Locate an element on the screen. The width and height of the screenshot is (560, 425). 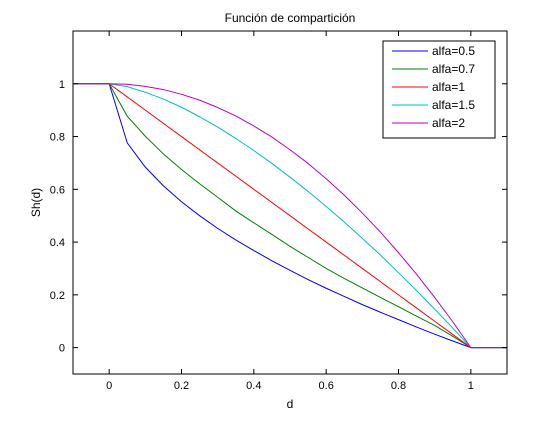
legend-label-2: alfa=0.7 is located at coordinates (453, 69).